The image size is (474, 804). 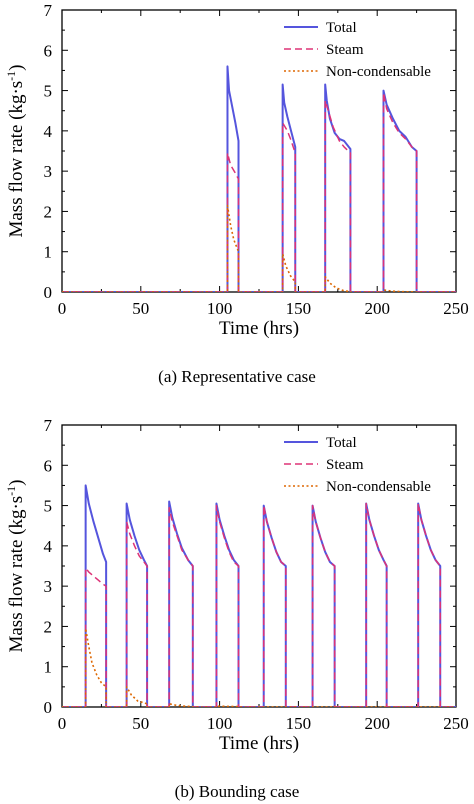 What do you see at coordinates (237, 791) in the screenshot?
I see `figure-caption: (b) Bounding case` at bounding box center [237, 791].